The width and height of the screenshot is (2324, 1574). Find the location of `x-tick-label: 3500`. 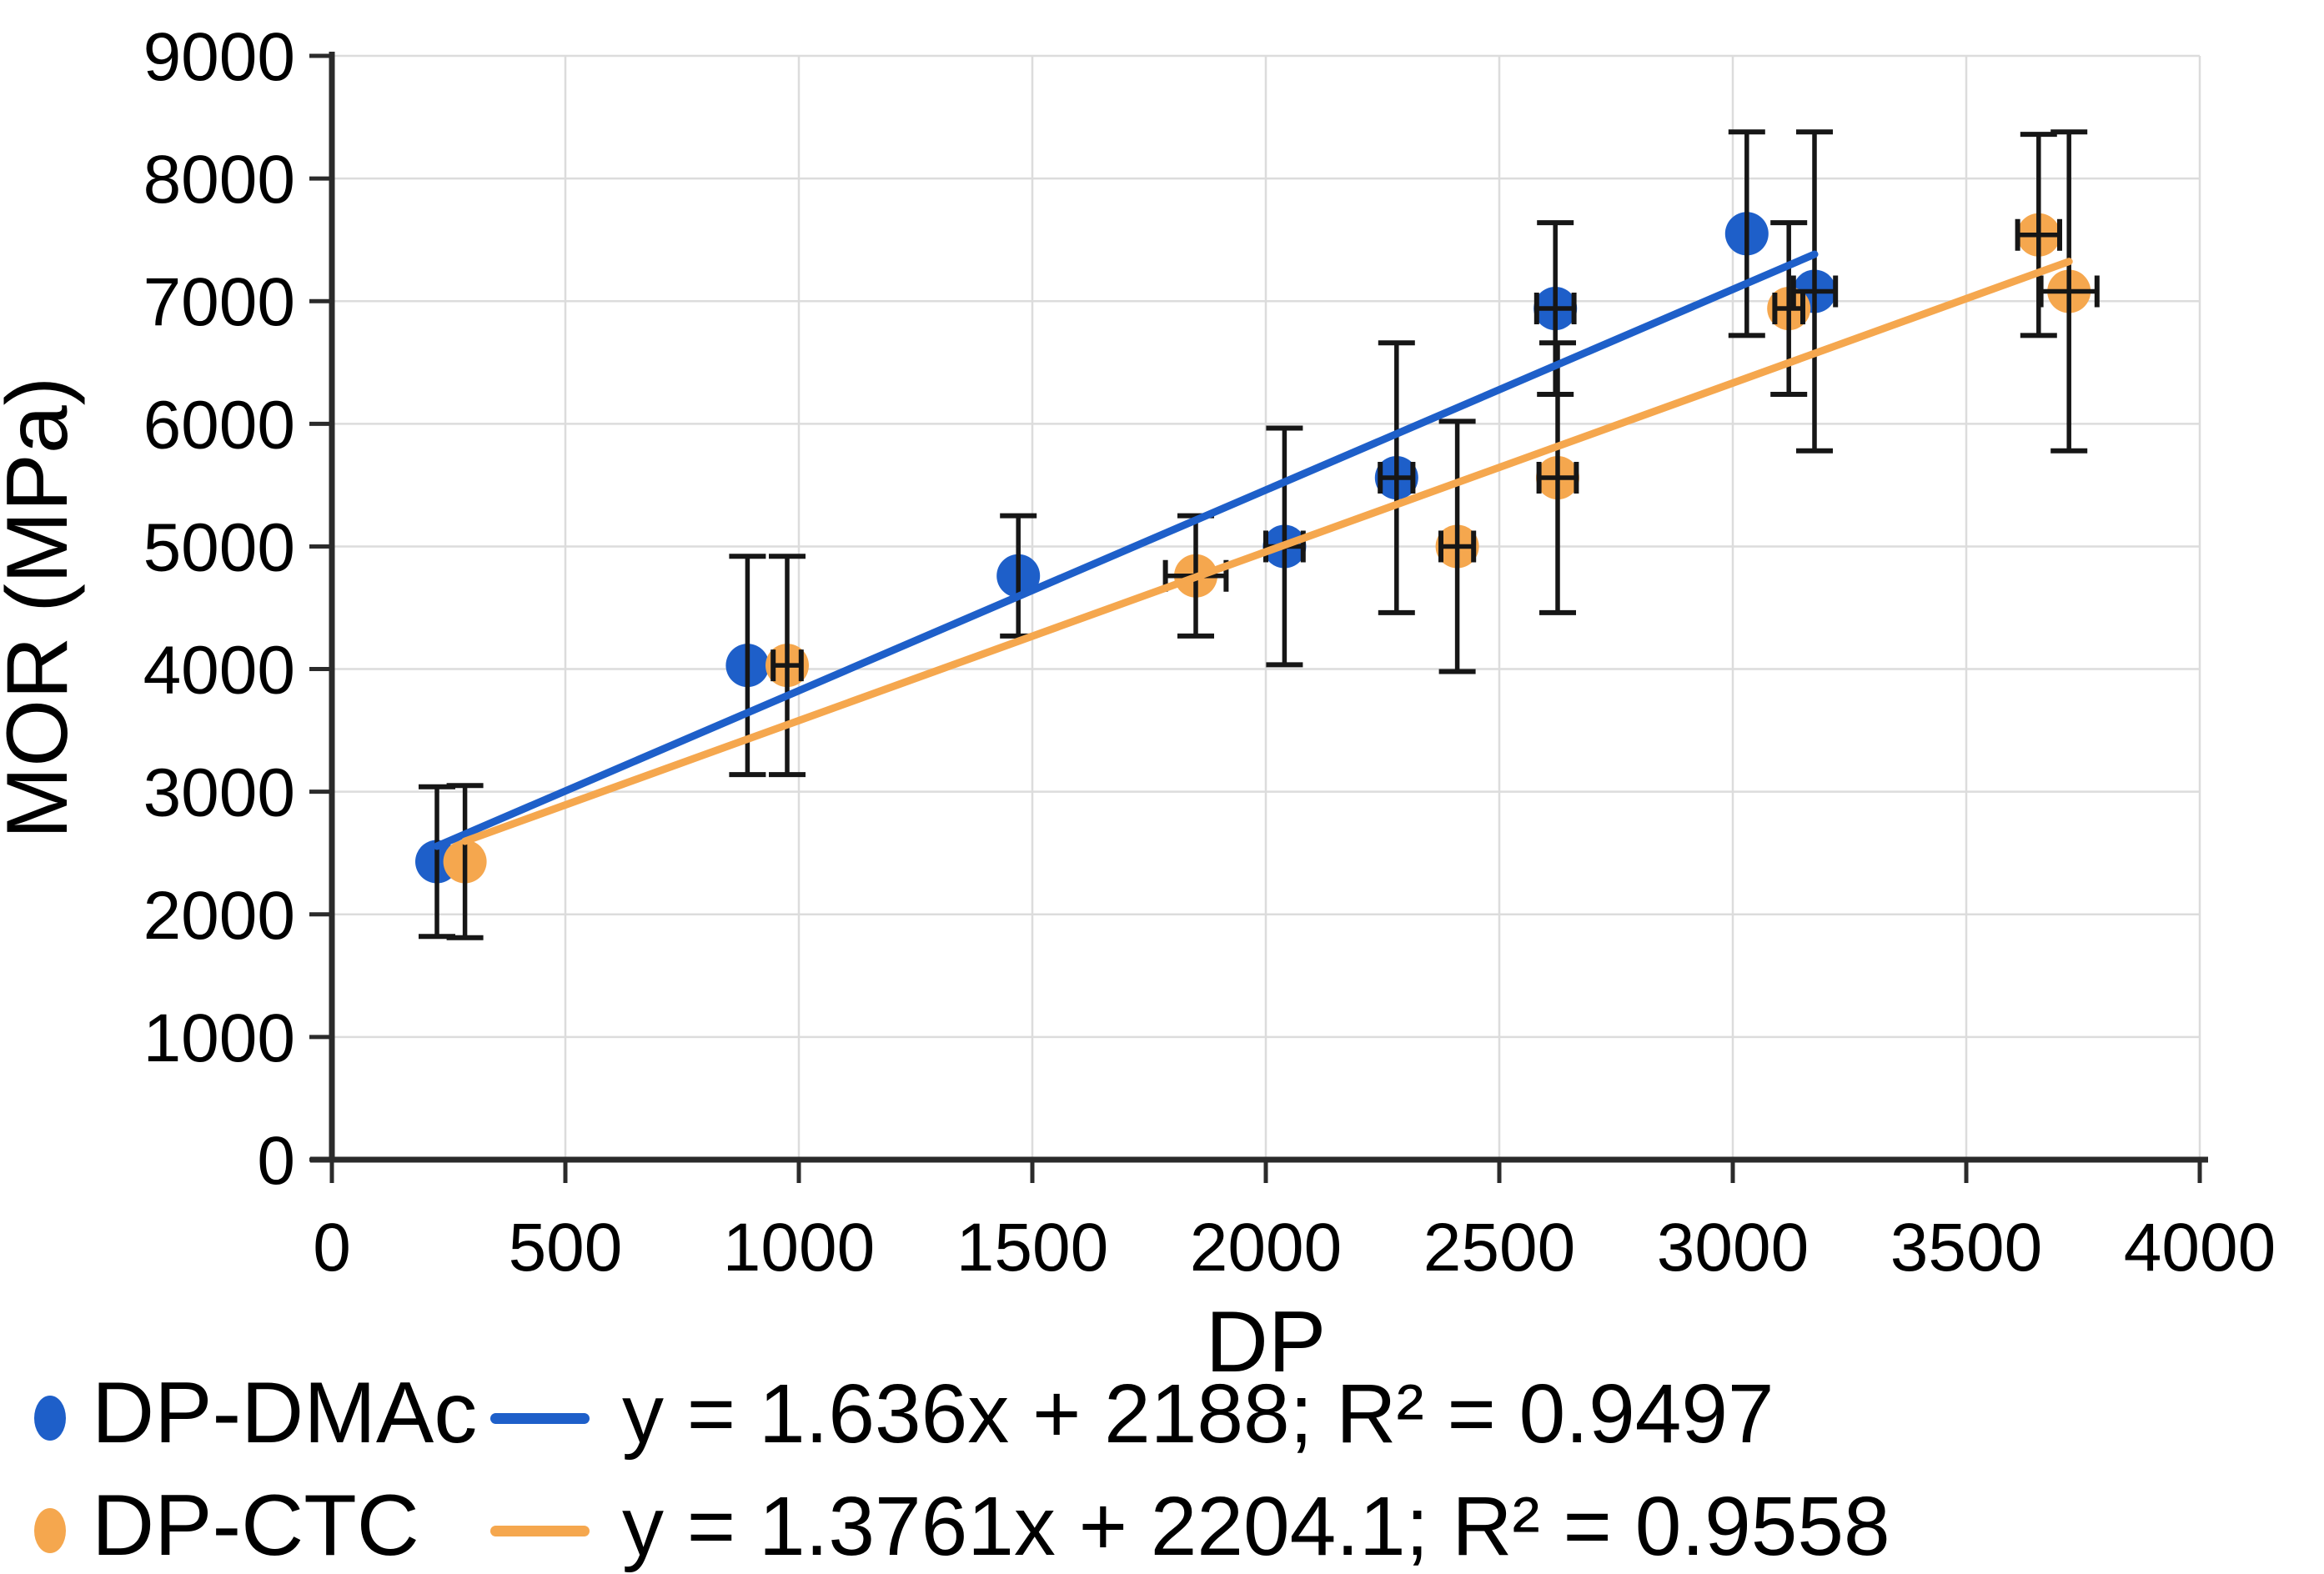

x-tick-label: 3500 is located at coordinates (1966, 1248).